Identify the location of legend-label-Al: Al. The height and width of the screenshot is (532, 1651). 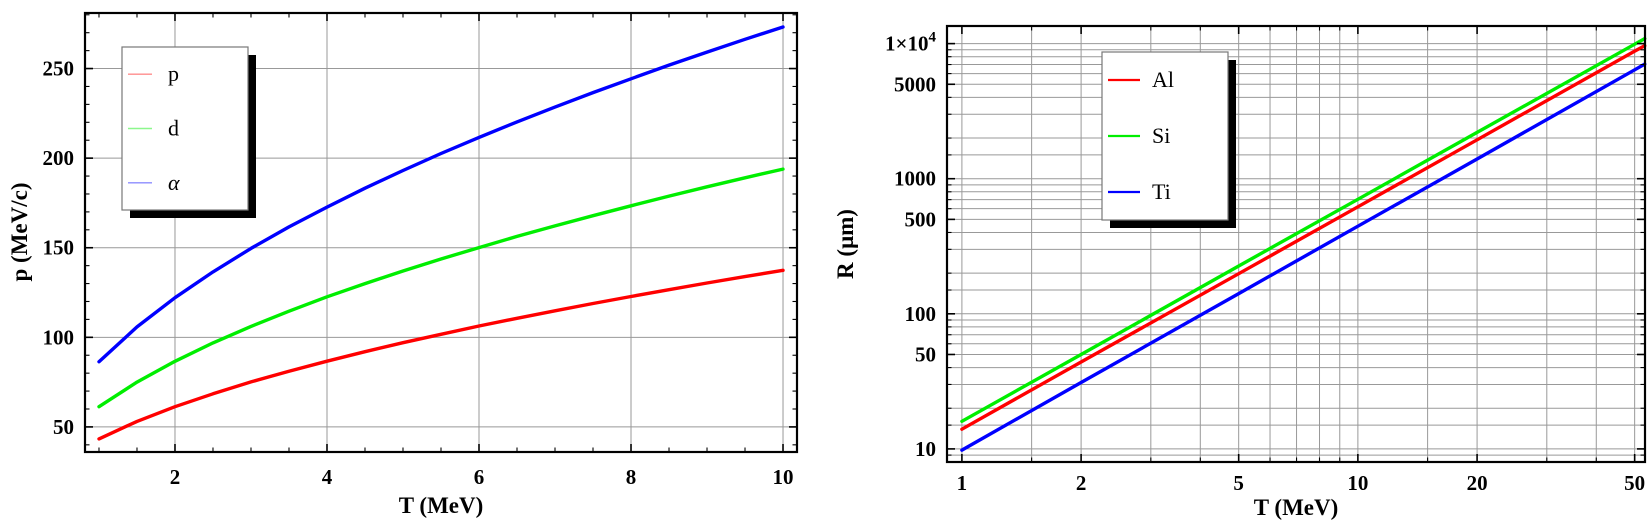
(1163, 79).